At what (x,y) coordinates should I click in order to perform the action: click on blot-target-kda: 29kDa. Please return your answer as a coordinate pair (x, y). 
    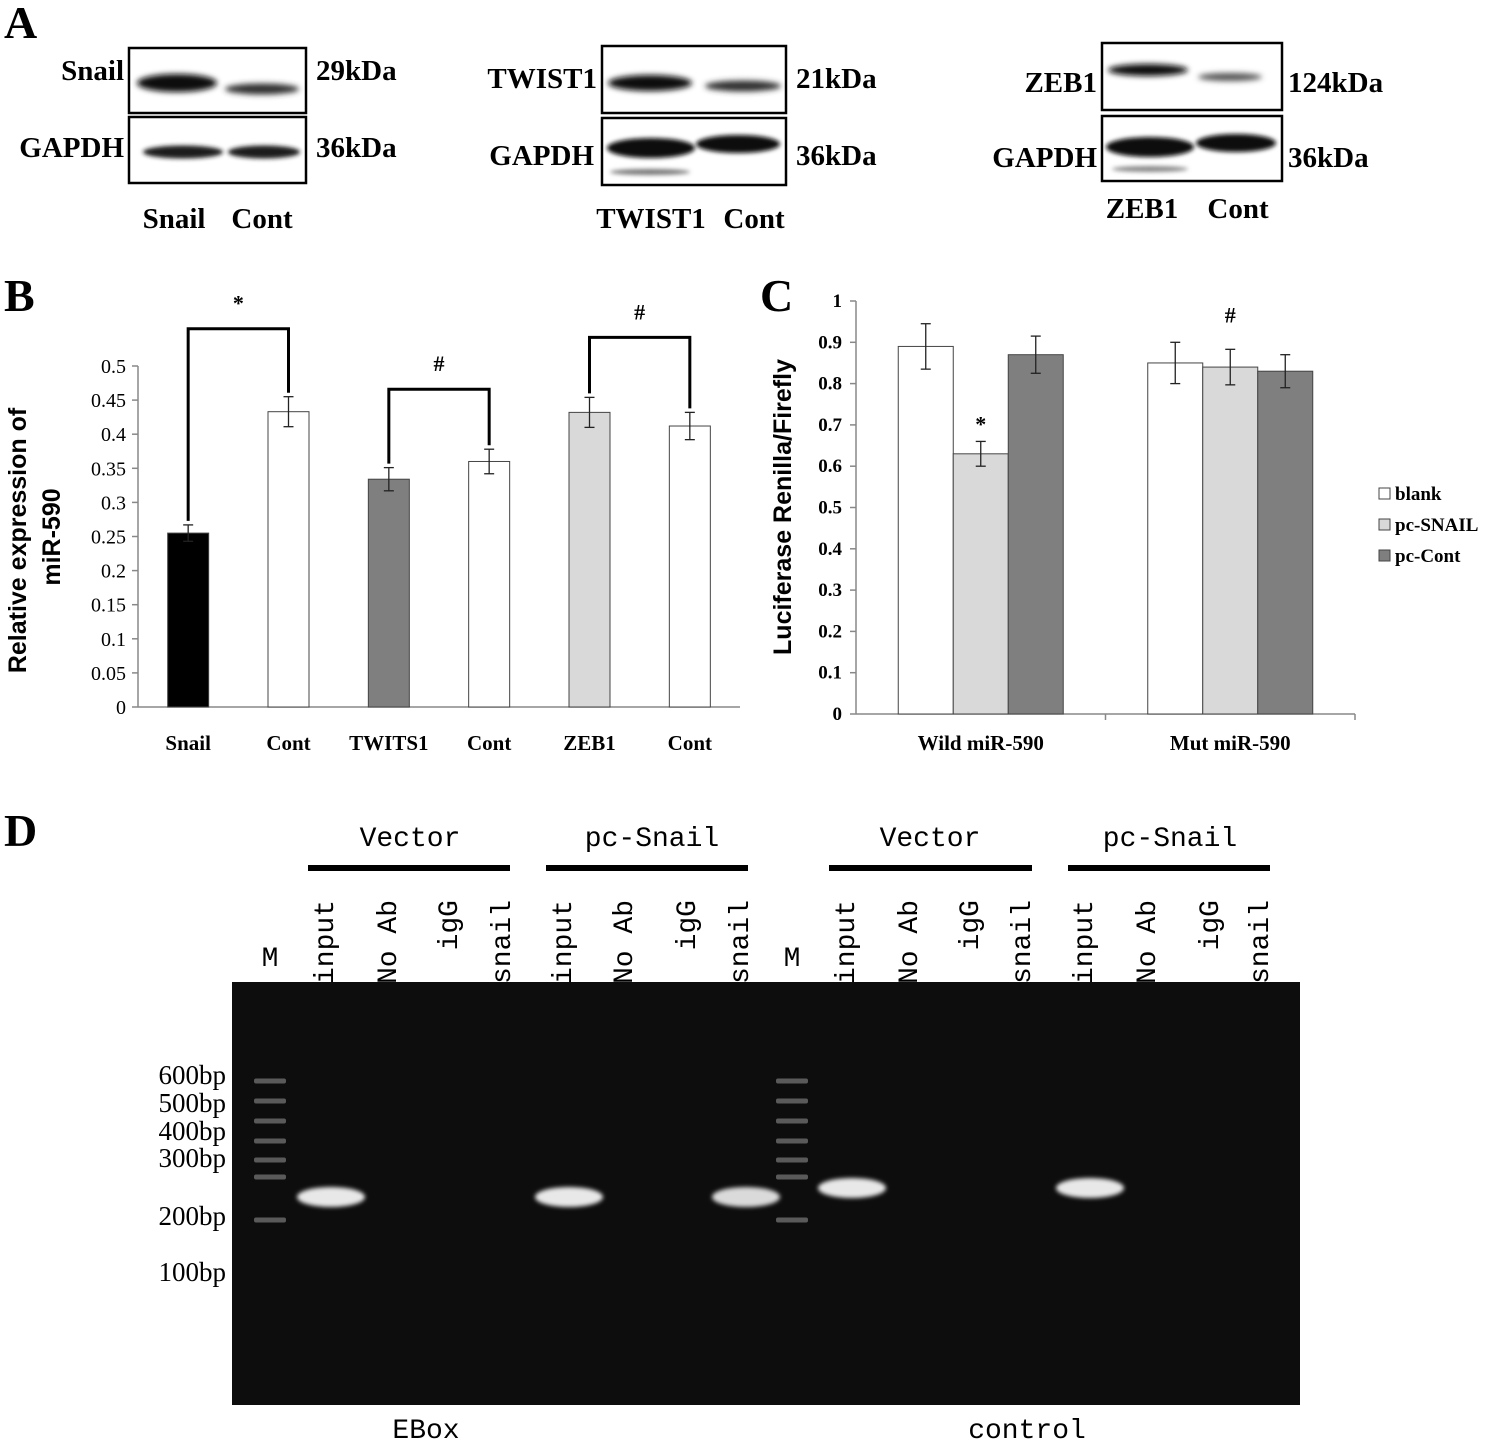
    Looking at the image, I should click on (356, 71).